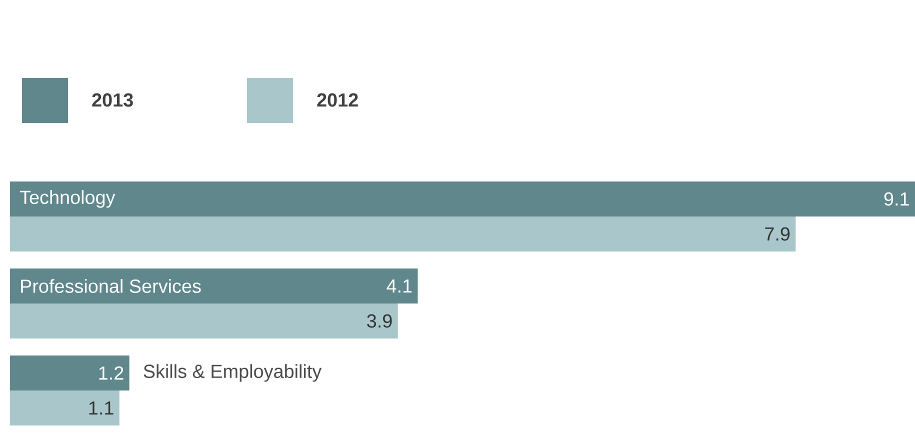 The height and width of the screenshot is (434, 915). I want to click on data-label: 1.1, so click(101, 407).